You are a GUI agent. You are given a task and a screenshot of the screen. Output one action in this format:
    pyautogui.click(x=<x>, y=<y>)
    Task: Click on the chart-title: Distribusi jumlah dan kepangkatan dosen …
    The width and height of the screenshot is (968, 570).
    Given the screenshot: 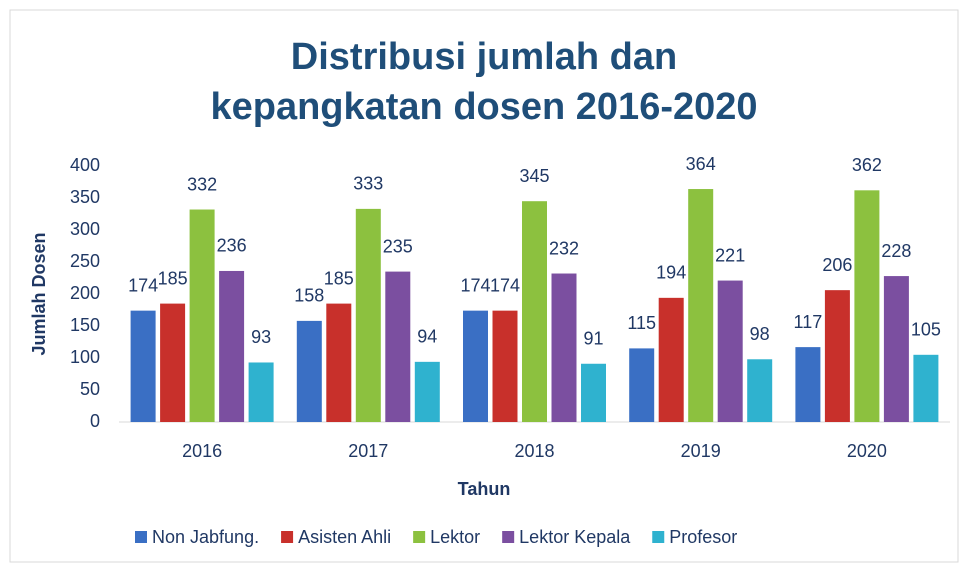 What is the action you would take?
    pyautogui.click(x=484, y=82)
    